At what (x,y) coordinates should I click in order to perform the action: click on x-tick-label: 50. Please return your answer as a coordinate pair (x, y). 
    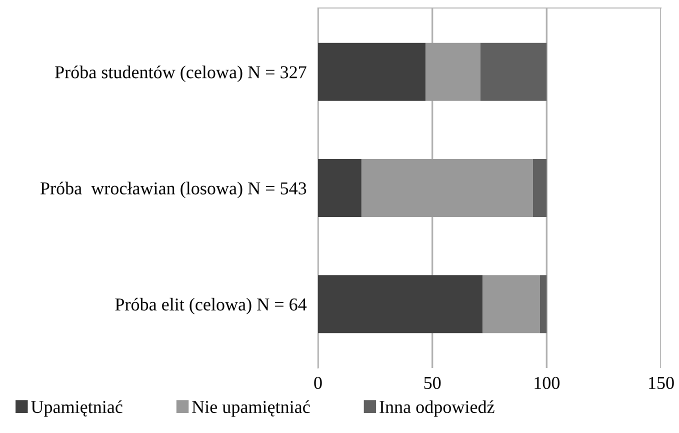
    Looking at the image, I should click on (432, 383).